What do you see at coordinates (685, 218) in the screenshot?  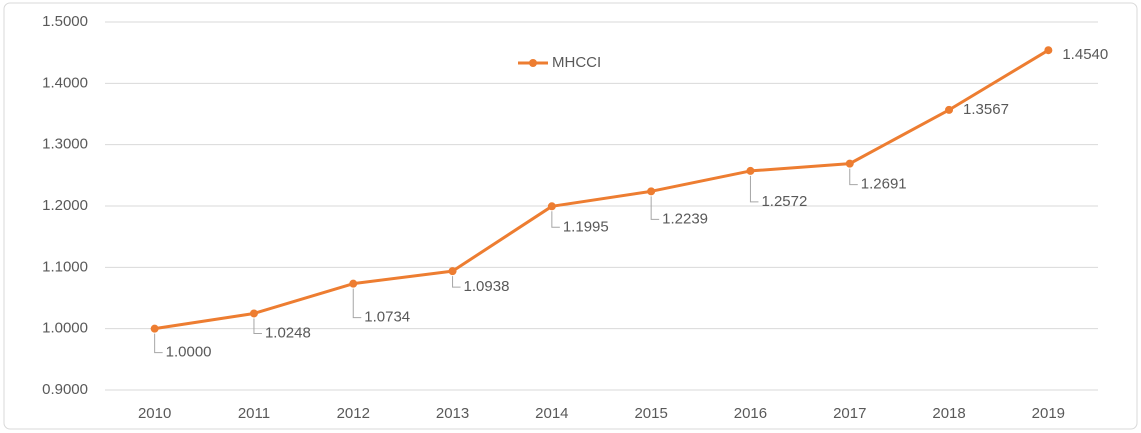 I see `data-label: 1.2239` at bounding box center [685, 218].